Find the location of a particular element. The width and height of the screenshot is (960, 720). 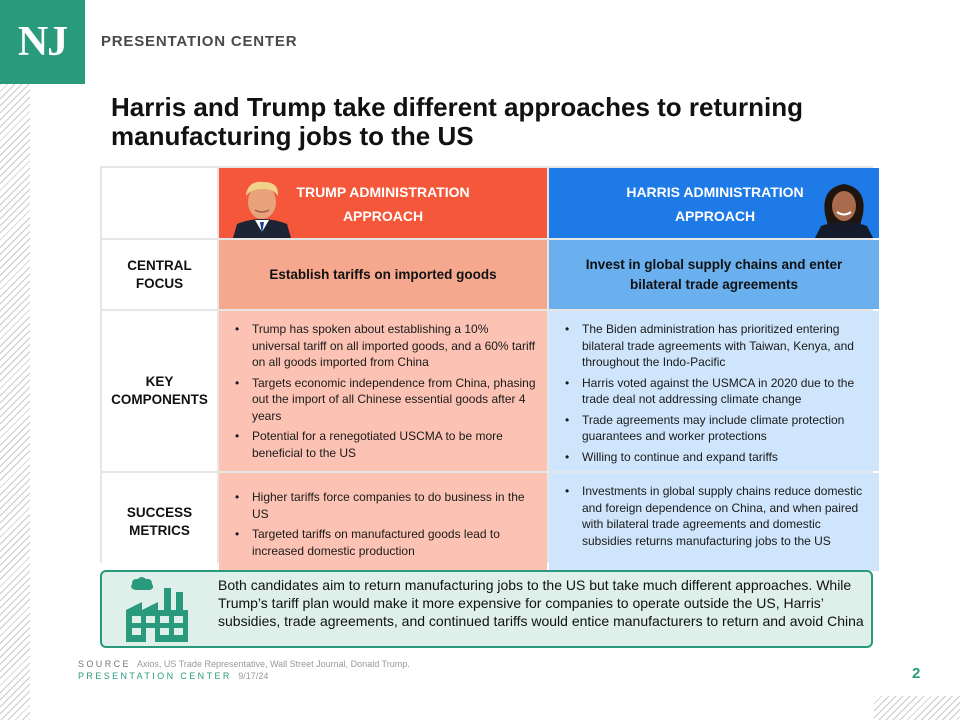

trump-column-header: TRUMP ADMINISTRATION APPROACH is located at coordinates (383, 203).